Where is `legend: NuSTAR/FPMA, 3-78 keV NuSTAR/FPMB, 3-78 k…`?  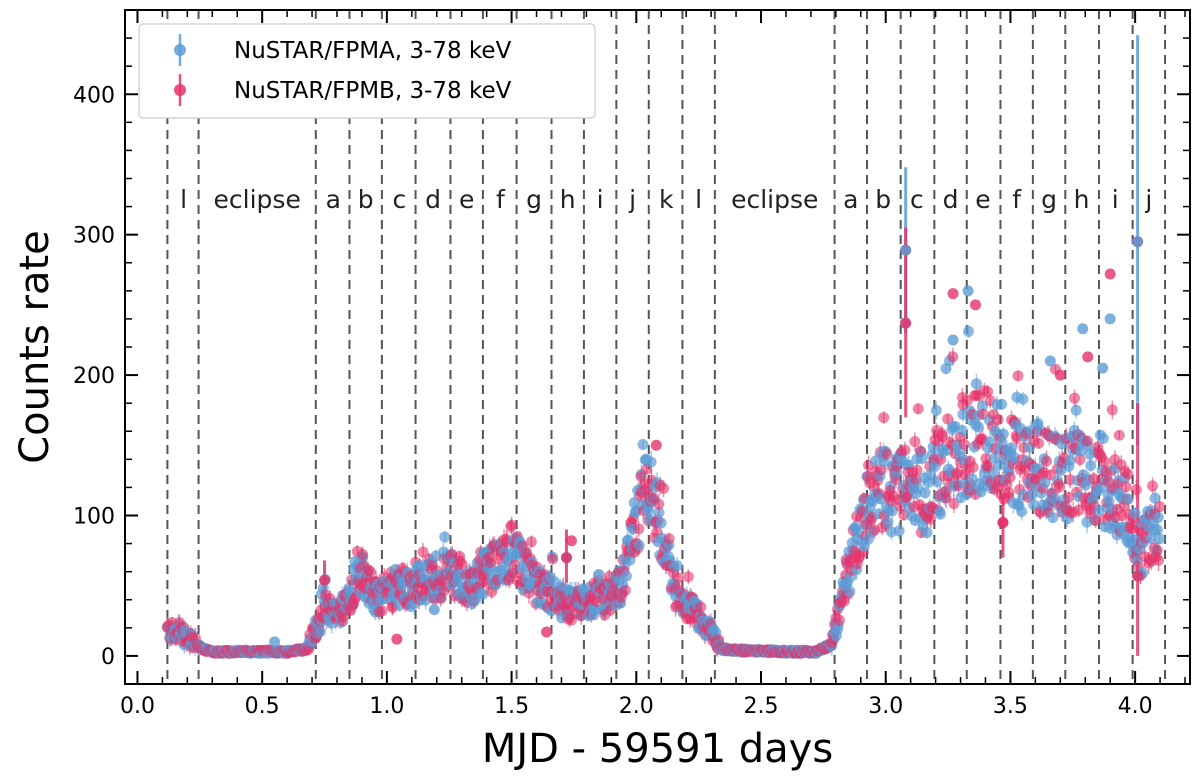 legend: NuSTAR/FPMA, 3-78 keV NuSTAR/FPMB, 3-78 k… is located at coordinates (367, 71).